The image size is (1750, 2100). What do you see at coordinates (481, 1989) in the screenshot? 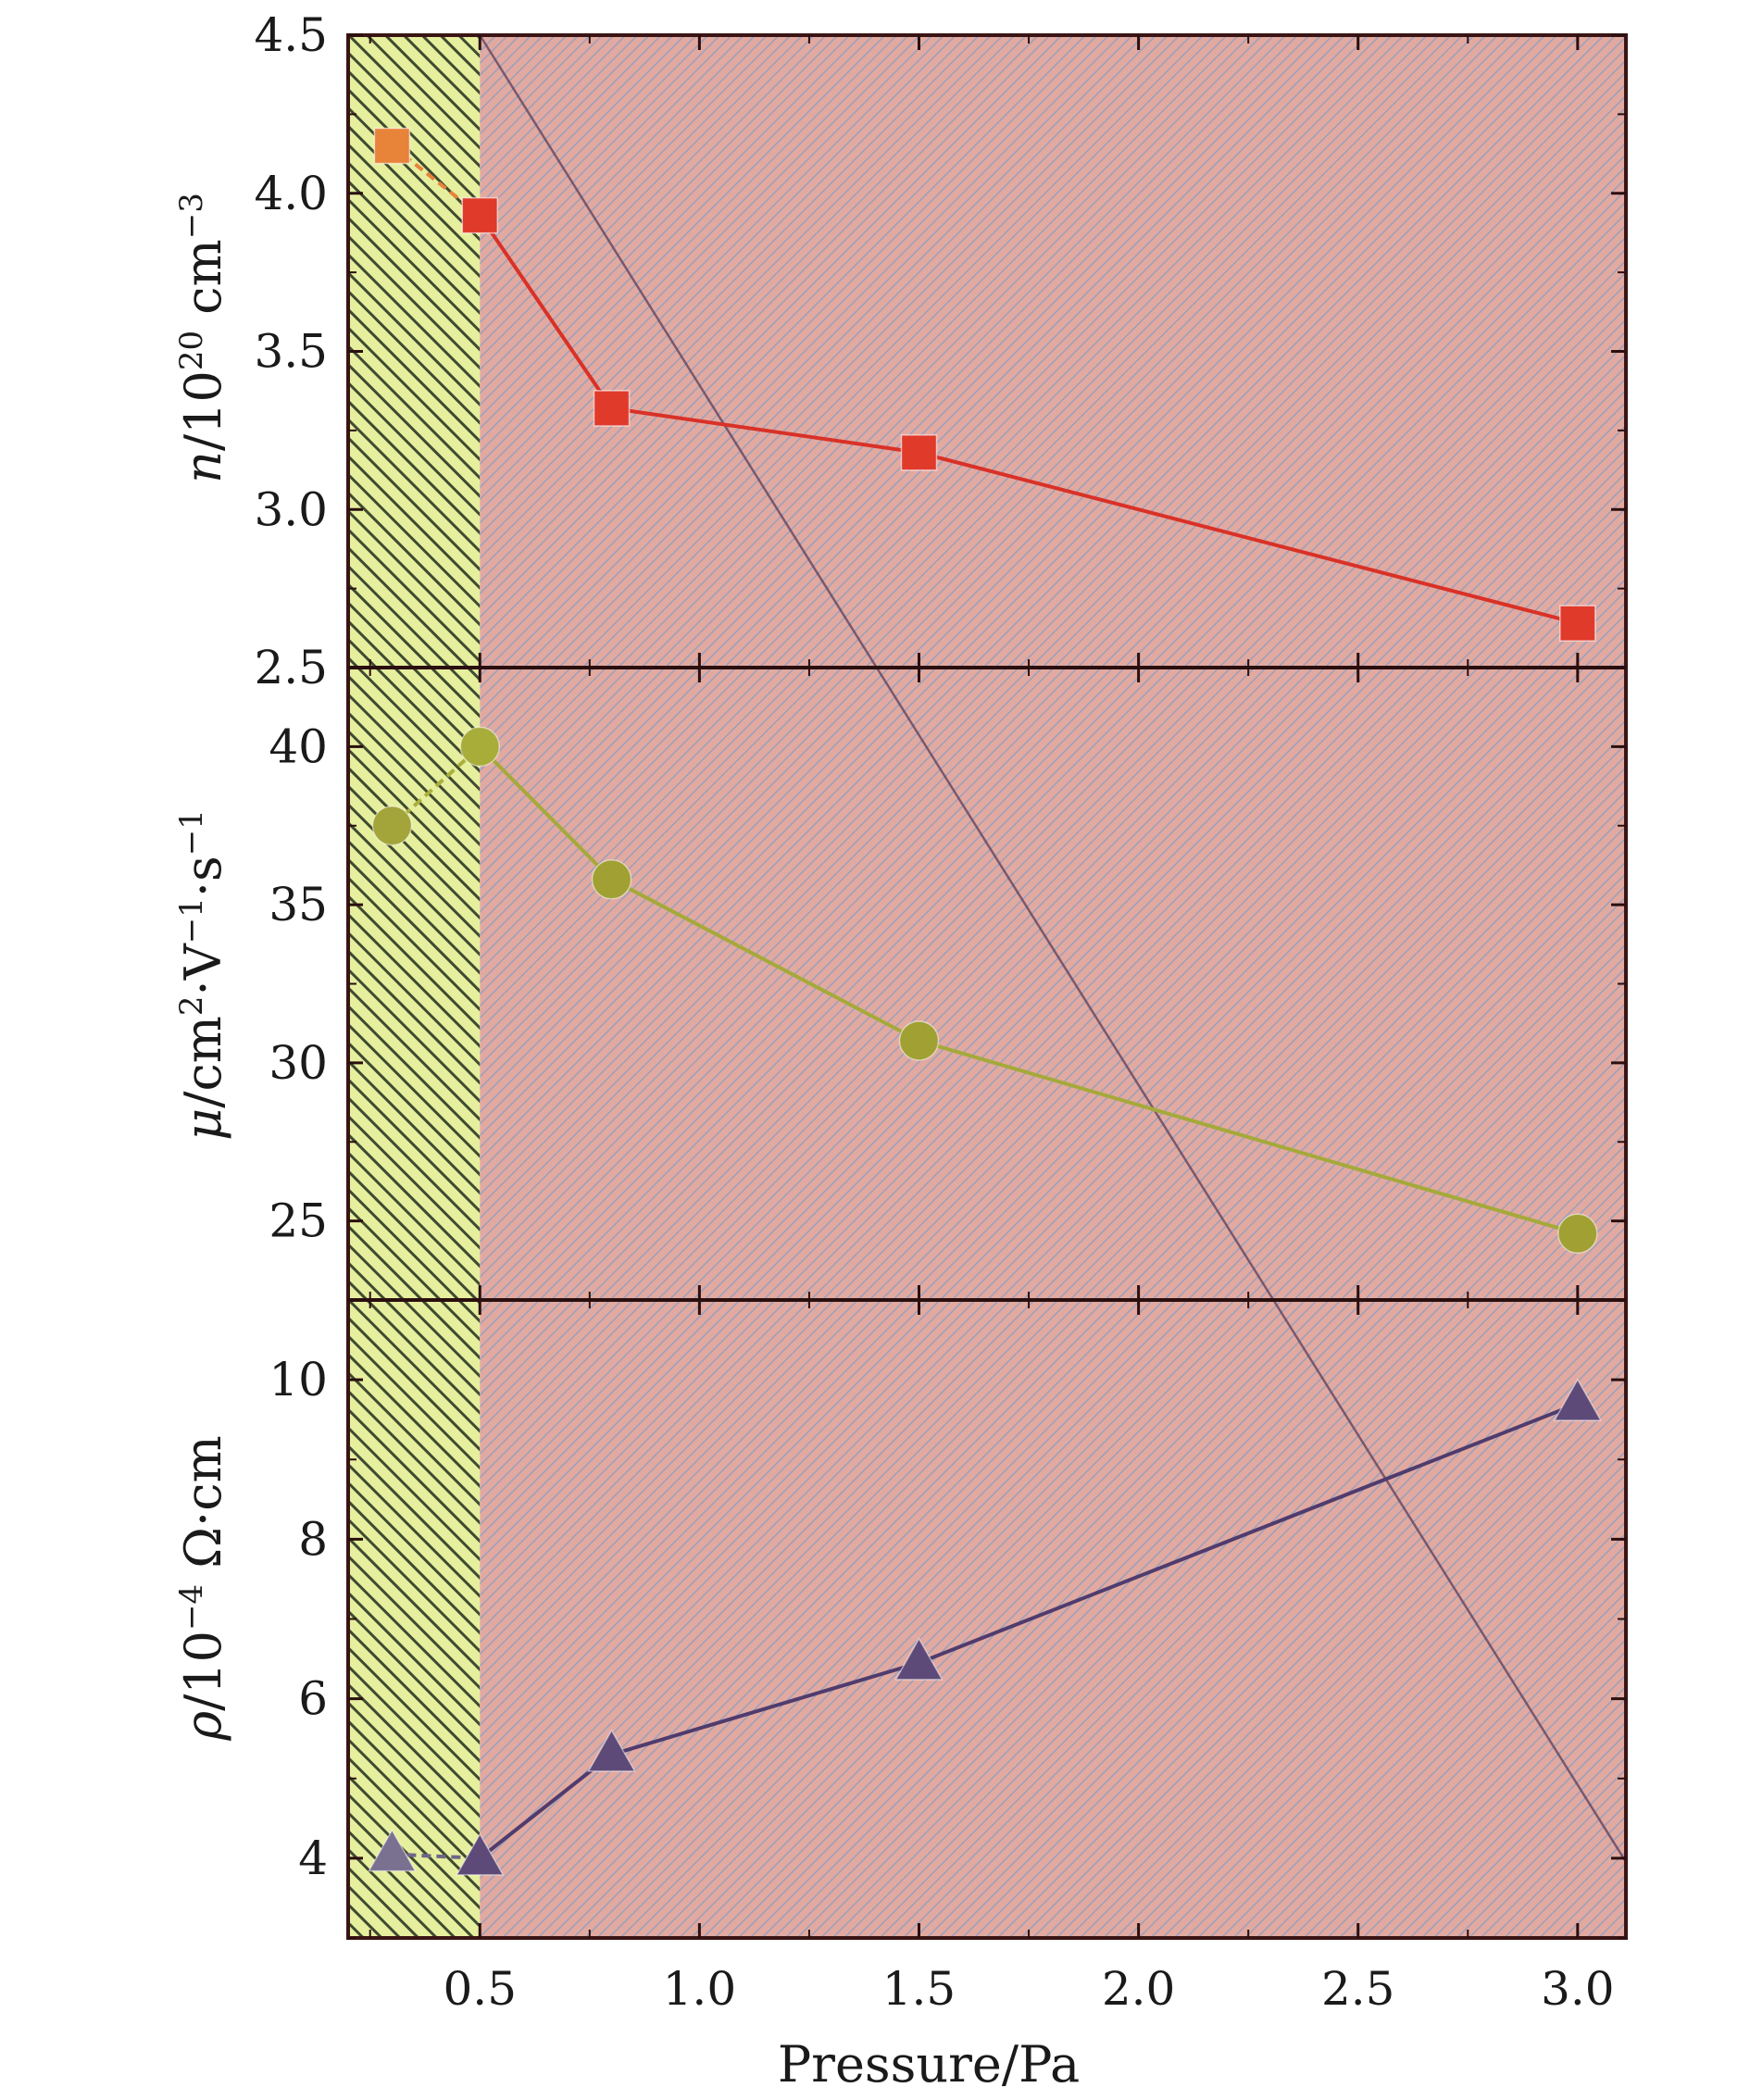
I see `x-tick-label: 0.5` at bounding box center [481, 1989].